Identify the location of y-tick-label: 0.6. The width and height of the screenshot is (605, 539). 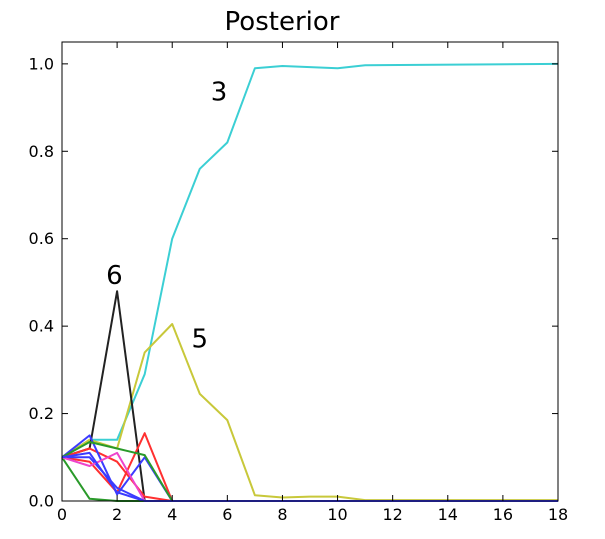
(41, 238).